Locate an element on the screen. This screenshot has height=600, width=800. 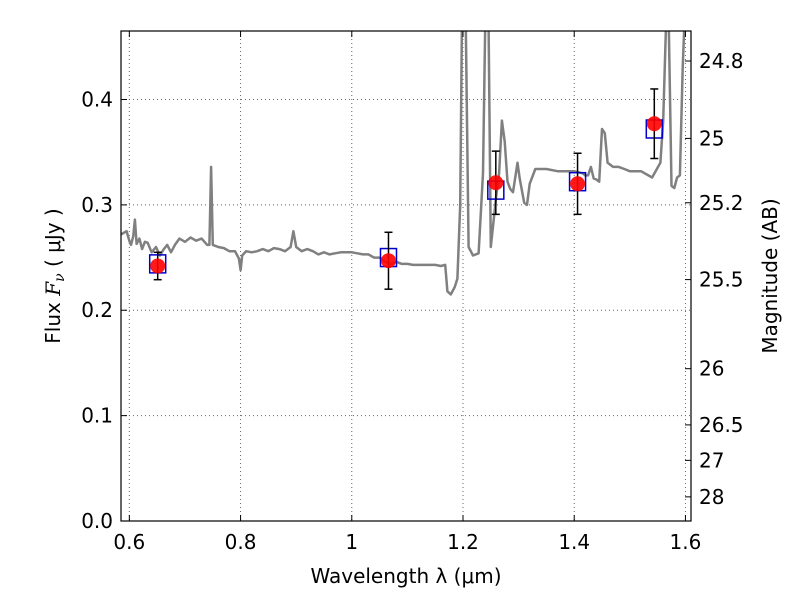
y-label-math: F is located at coordinates (53, 289).